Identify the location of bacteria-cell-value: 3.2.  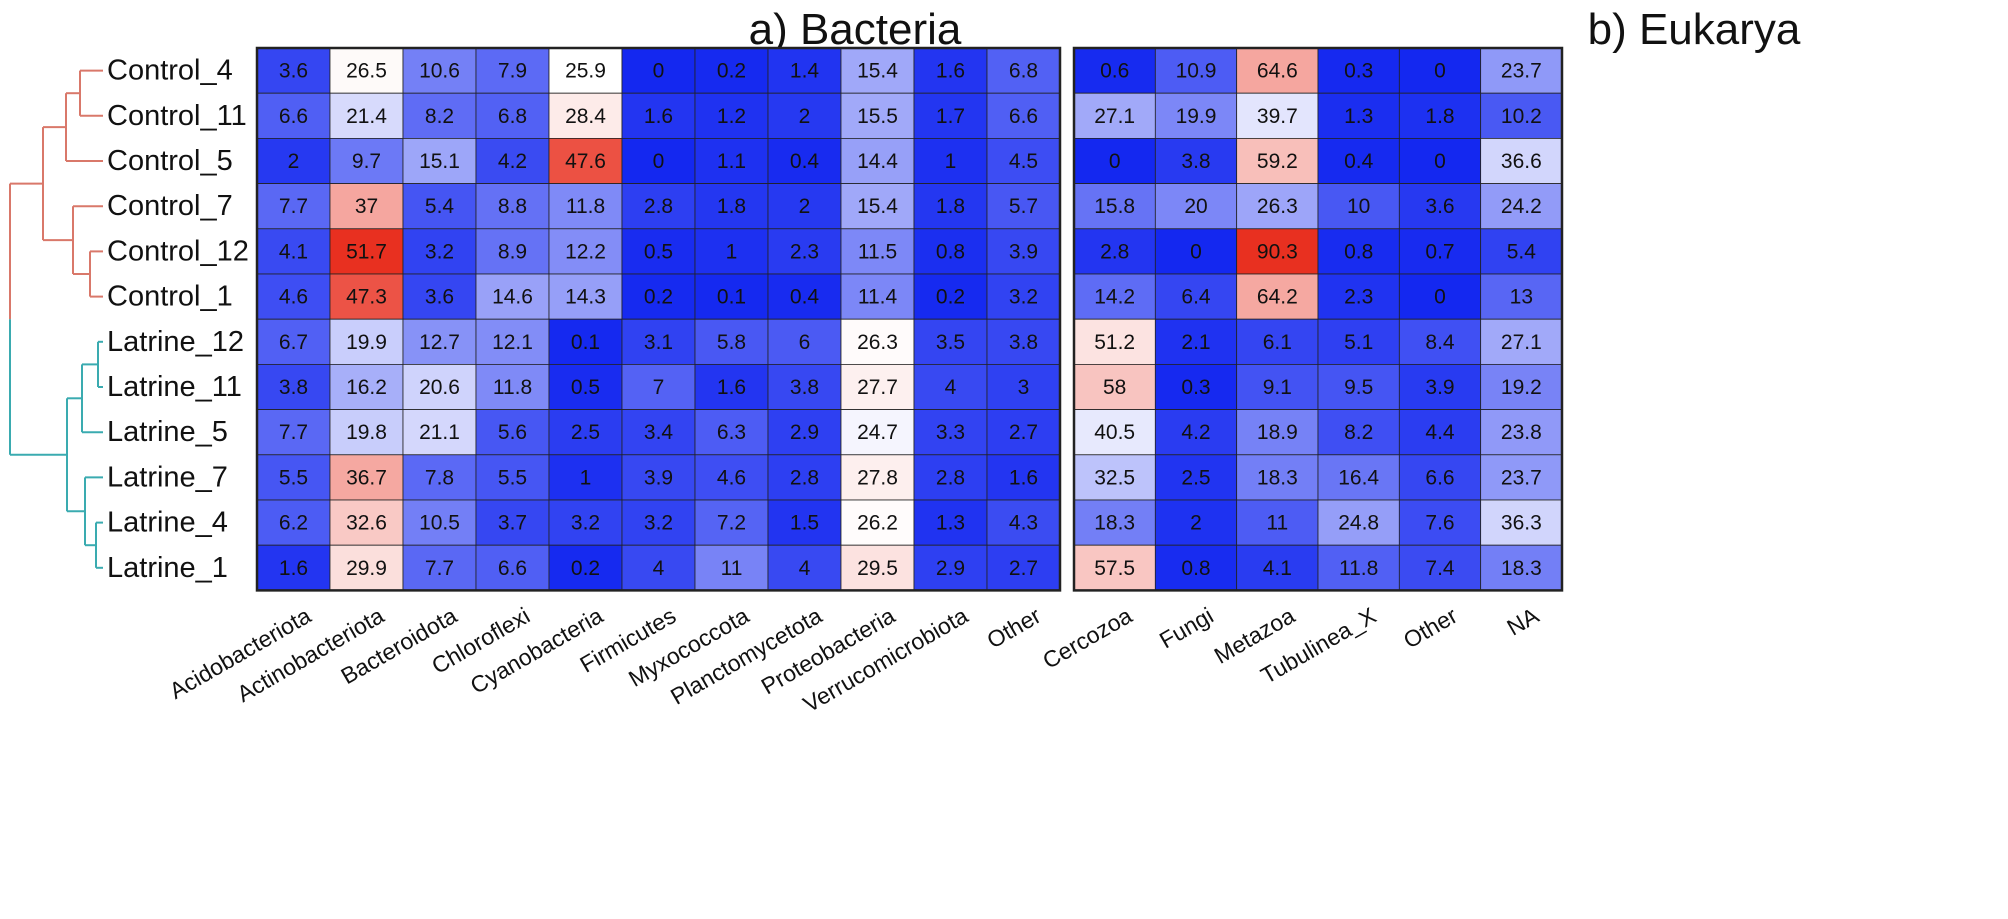
(658, 523).